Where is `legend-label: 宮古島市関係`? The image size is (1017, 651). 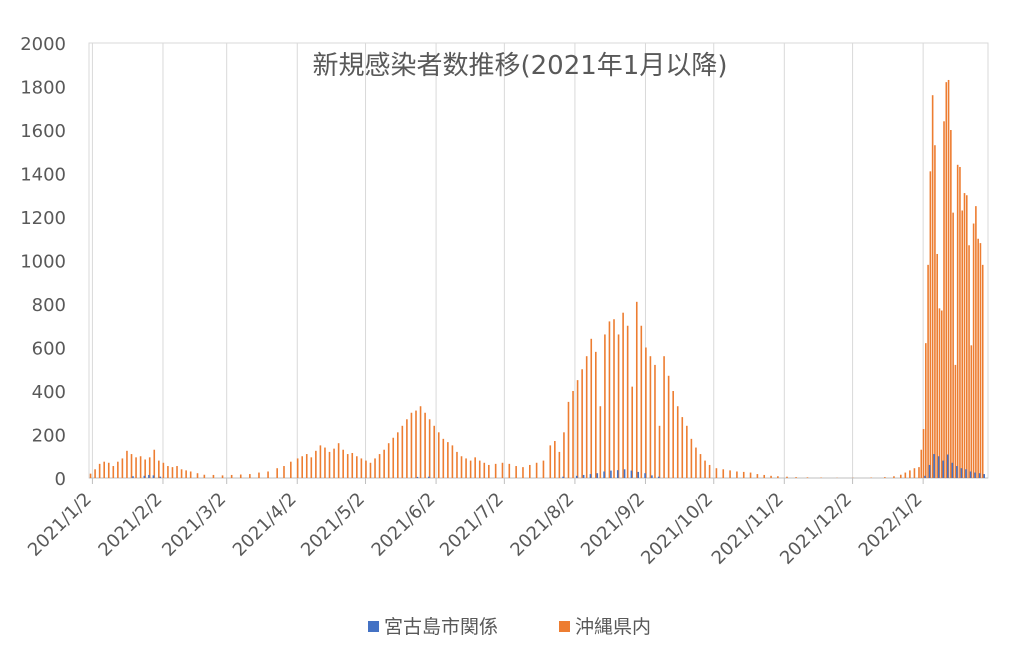
legend-label: 宮古島市関係 is located at coordinates (441, 627).